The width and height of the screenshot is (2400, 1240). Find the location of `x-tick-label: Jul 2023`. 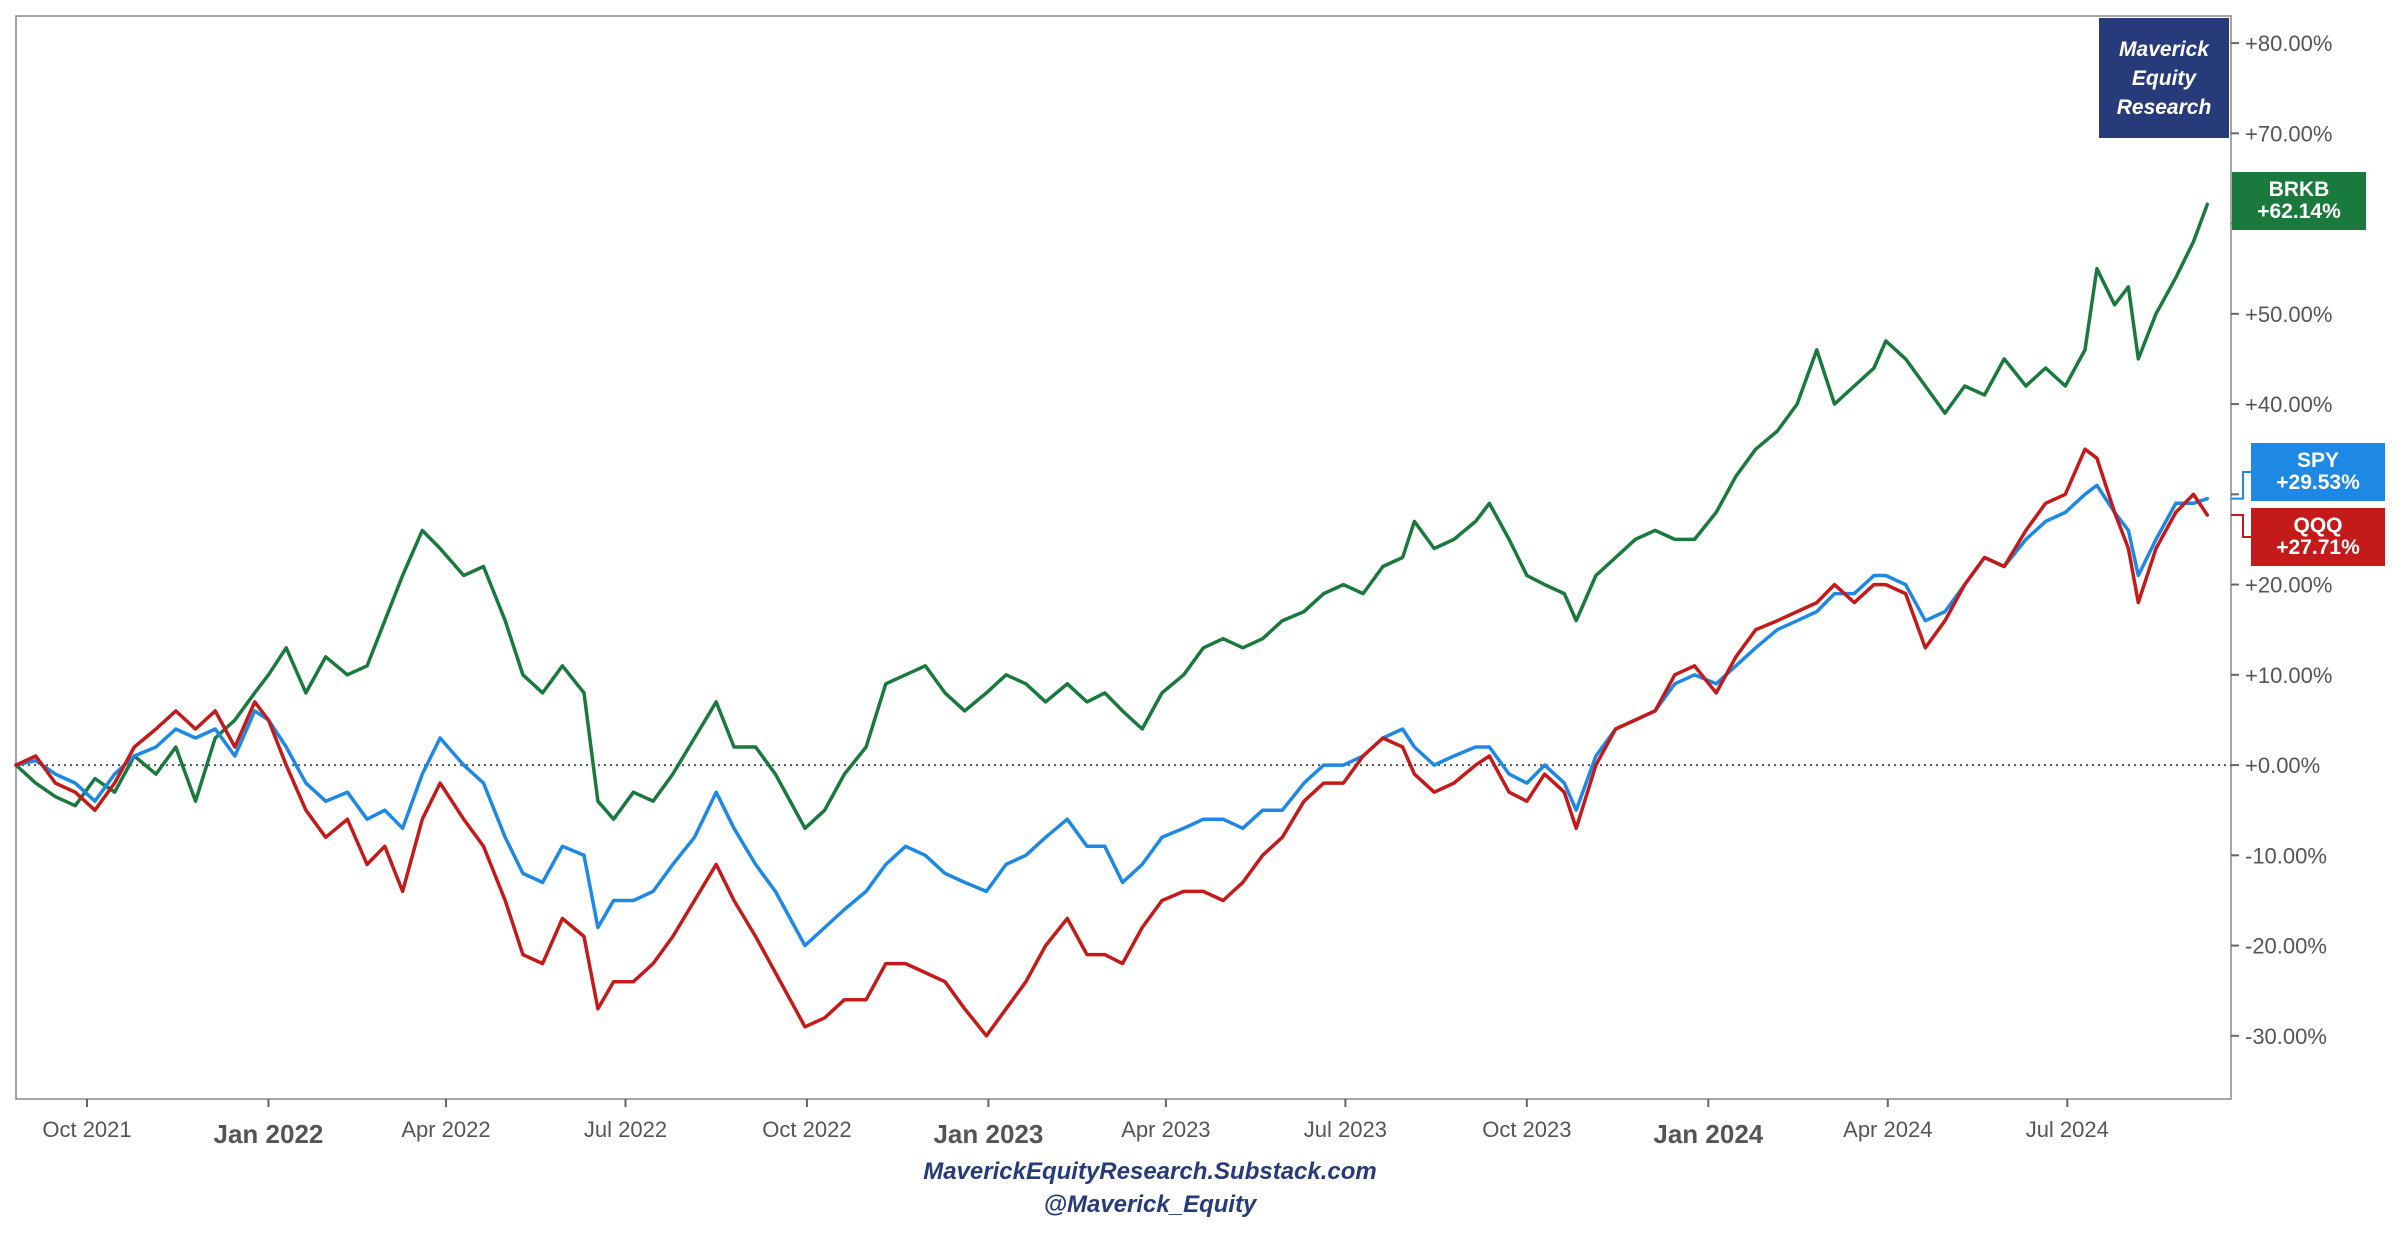

x-tick-label: Jul 2023 is located at coordinates (1345, 1129).